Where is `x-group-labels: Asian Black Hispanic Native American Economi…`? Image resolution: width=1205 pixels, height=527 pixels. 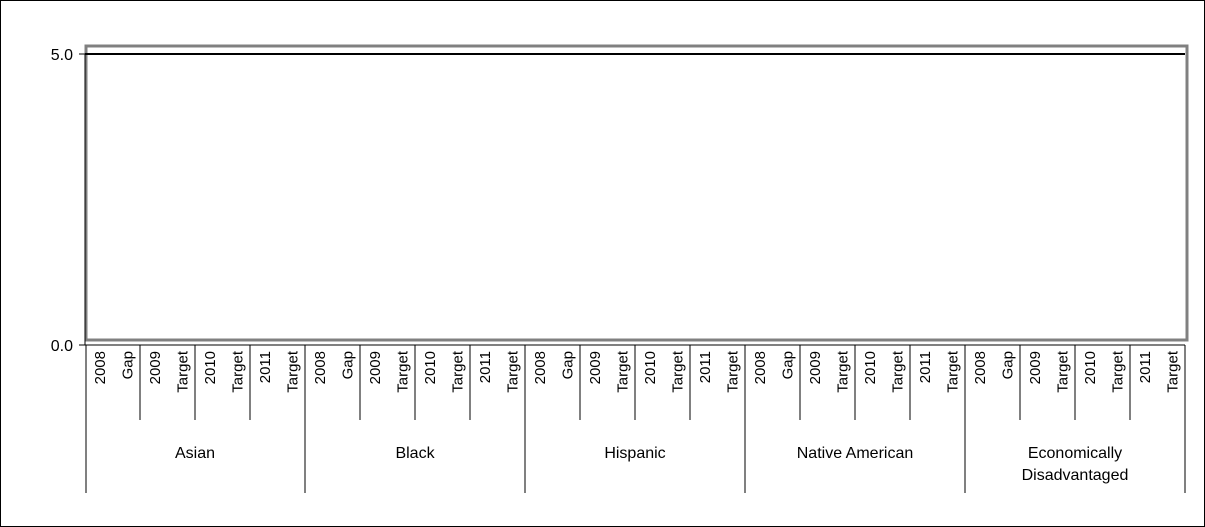 x-group-labels: Asian Black Hispanic Native American Economi… is located at coordinates (651, 464).